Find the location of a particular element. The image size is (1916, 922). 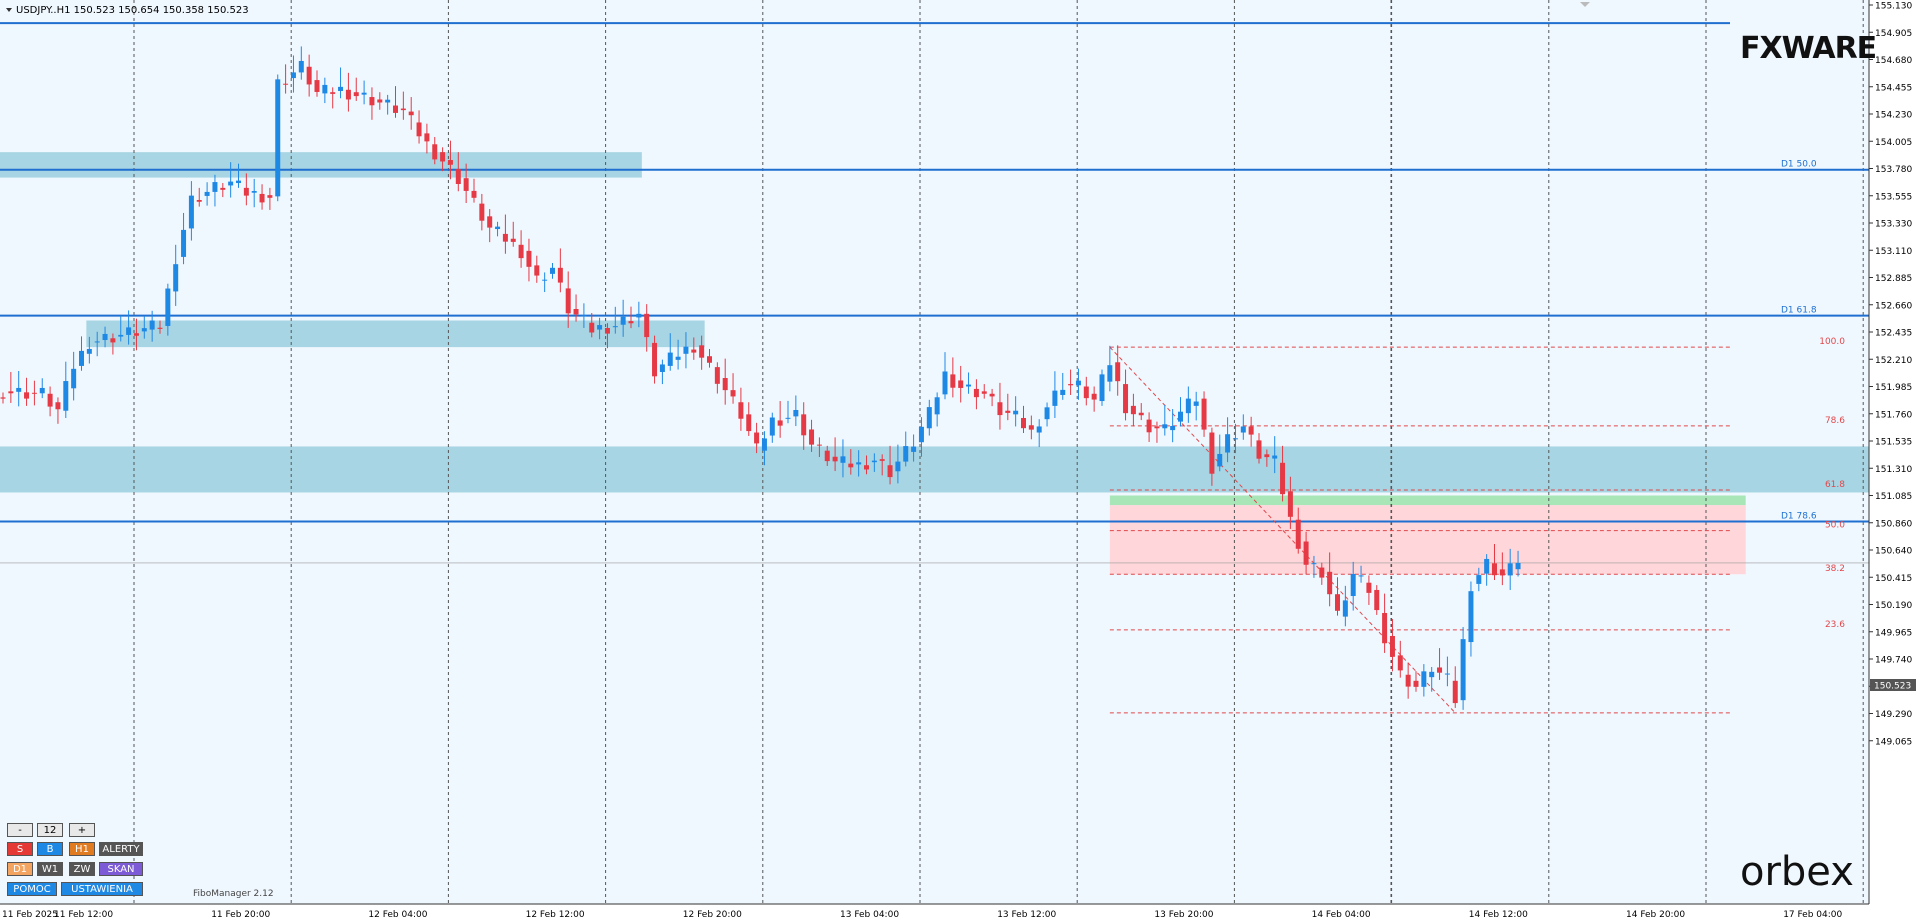

y-tick-label: 152.885 is located at coordinates (1893, 279).